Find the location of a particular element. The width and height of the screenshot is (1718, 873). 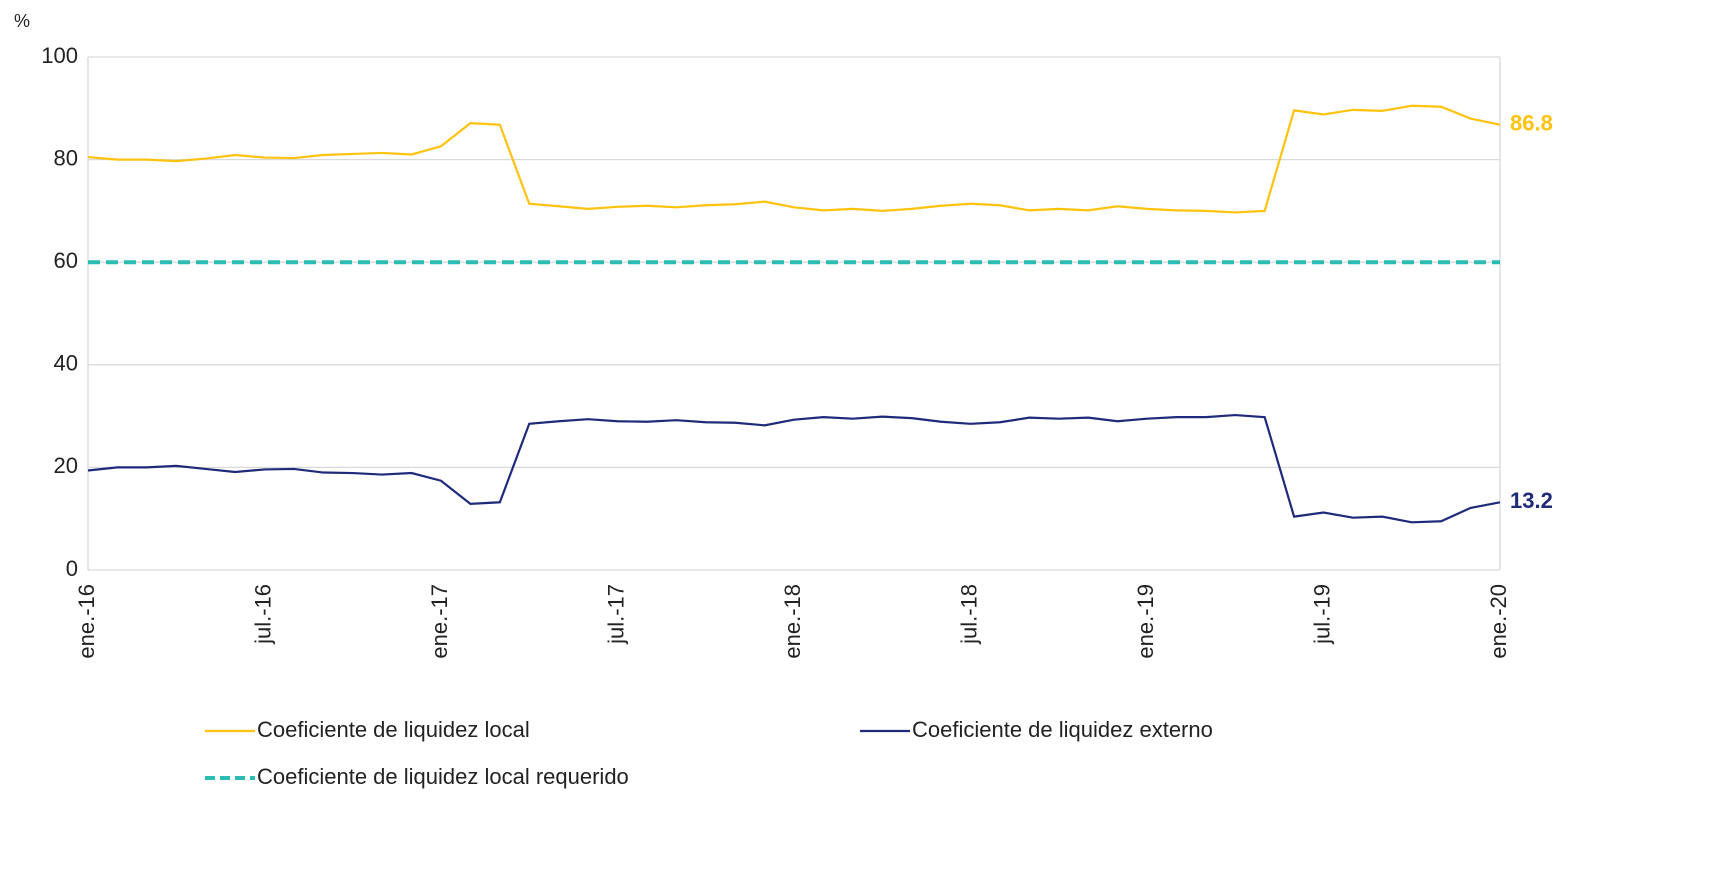

legend-label: Coeficiente de liquidez local is located at coordinates (393, 729).